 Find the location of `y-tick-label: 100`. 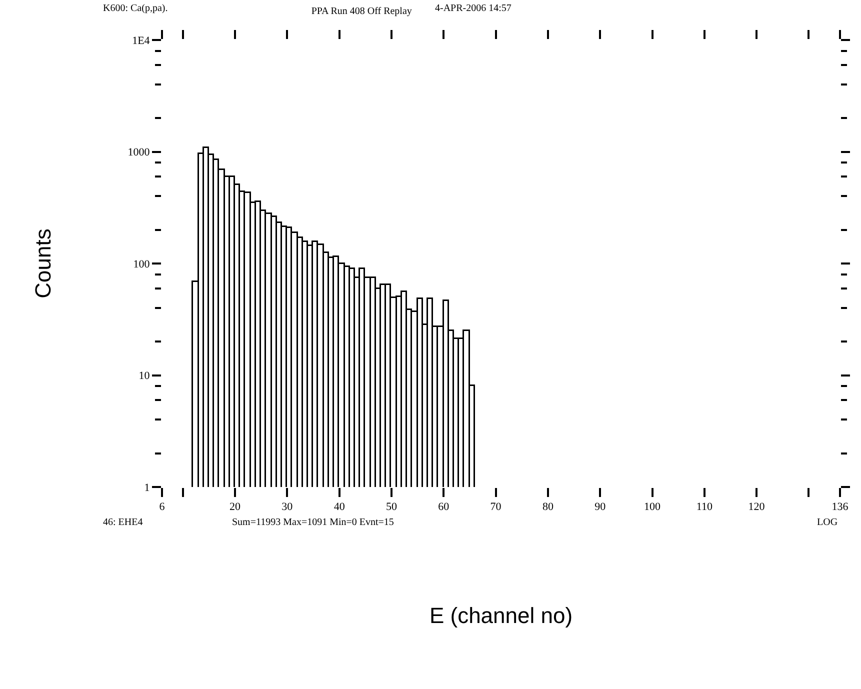

y-tick-label: 100 is located at coordinates (141, 264).